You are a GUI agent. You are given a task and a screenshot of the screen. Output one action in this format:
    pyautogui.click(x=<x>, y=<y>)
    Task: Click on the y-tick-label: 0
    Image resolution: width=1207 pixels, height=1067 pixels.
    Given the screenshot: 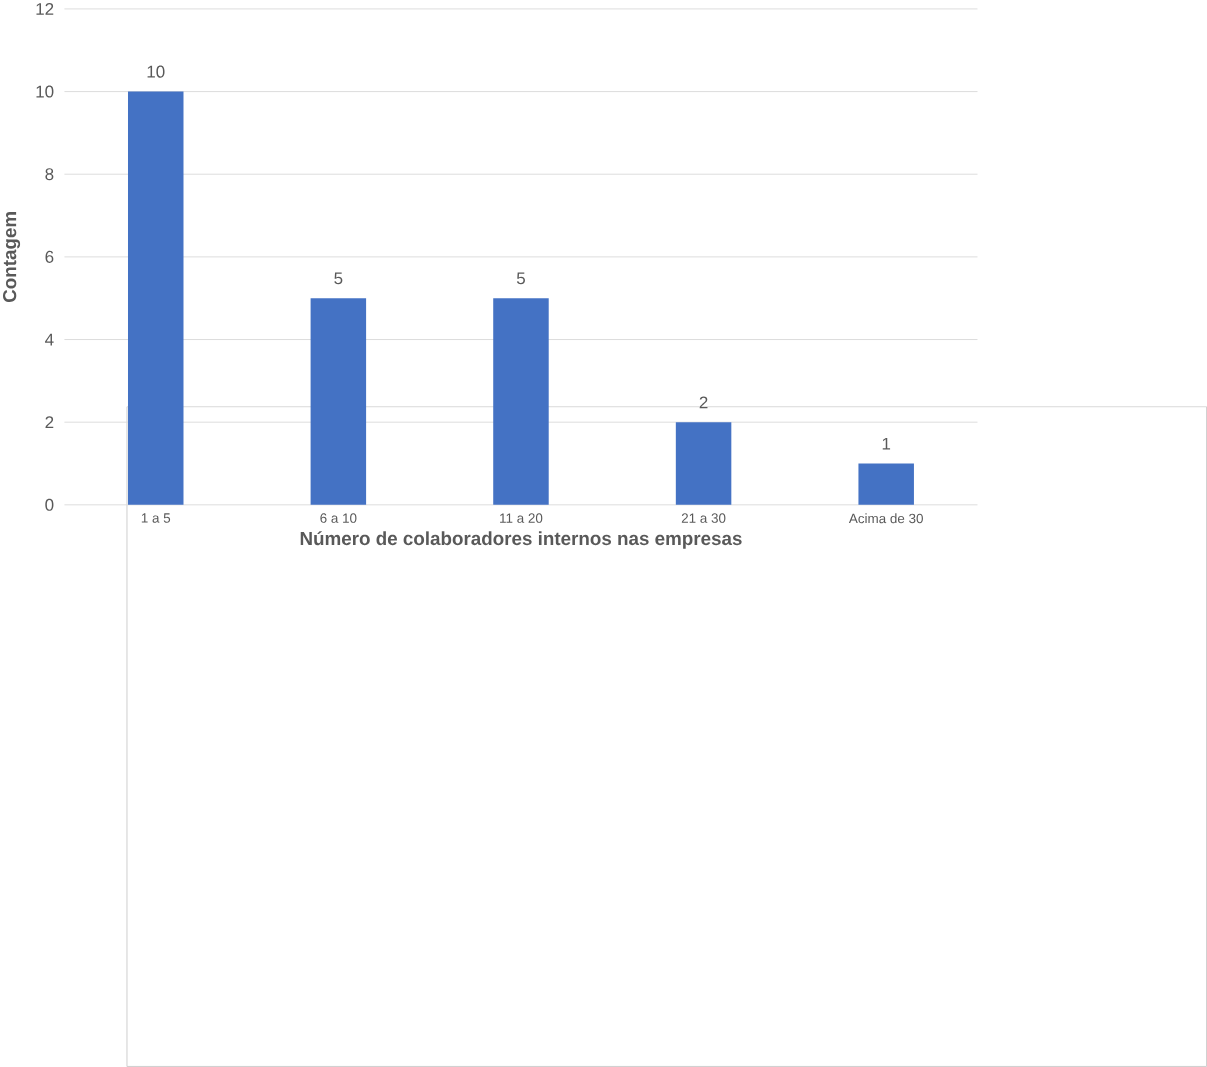 What is the action you would take?
    pyautogui.click(x=49, y=504)
    